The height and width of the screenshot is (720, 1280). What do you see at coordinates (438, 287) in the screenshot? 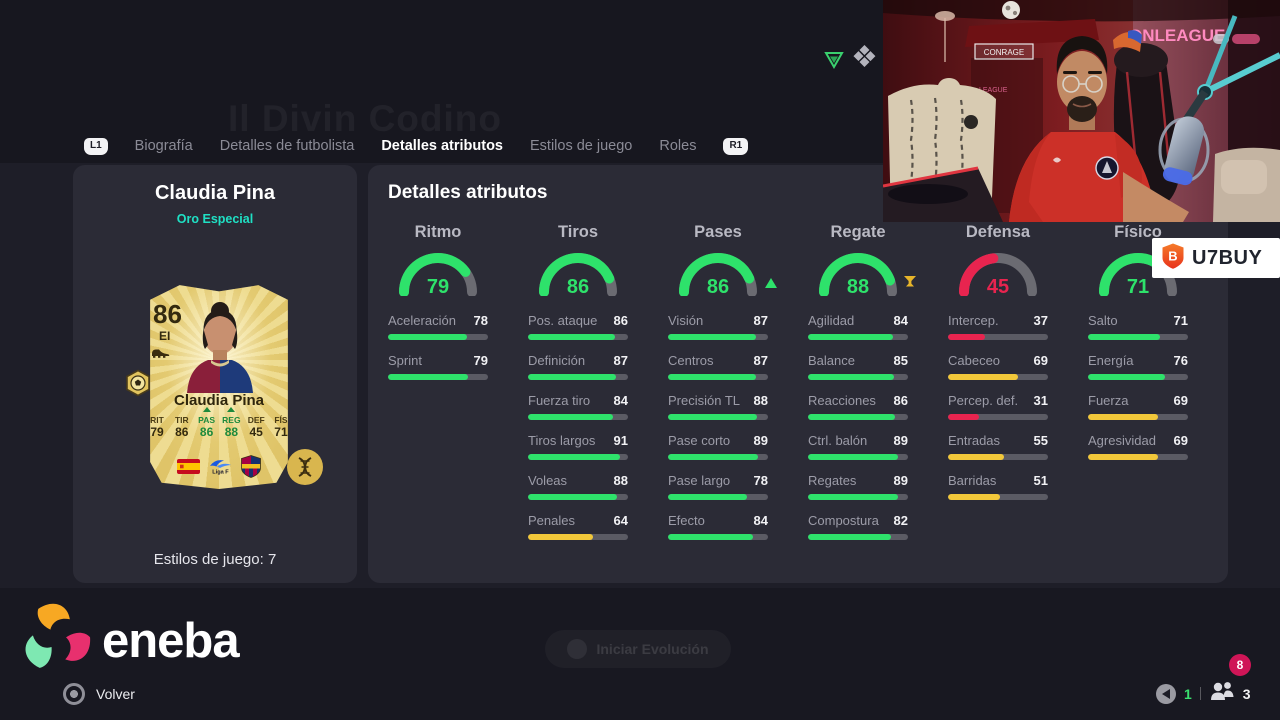
I see `group-value: 79` at bounding box center [438, 287].